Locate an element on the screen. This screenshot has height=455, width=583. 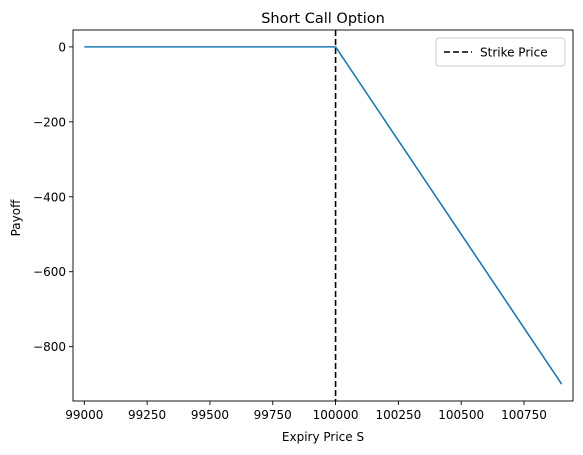
y-tick-label: −200 is located at coordinates (49, 122).